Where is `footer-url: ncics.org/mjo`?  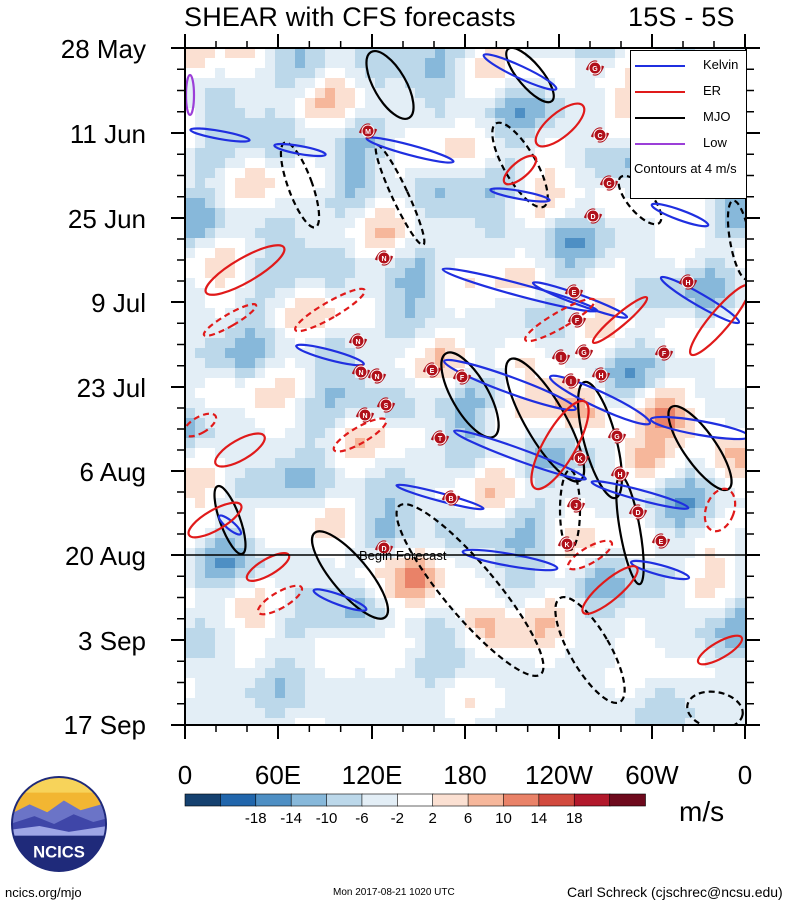 footer-url: ncics.org/mjo is located at coordinates (43, 892).